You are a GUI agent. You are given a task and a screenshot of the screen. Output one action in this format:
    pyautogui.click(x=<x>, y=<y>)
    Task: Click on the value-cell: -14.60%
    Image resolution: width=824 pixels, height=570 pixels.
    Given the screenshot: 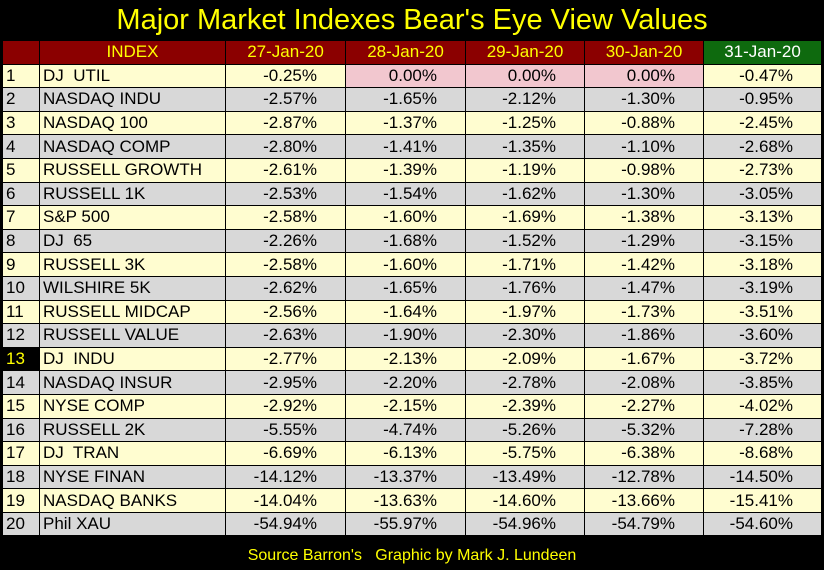 What is the action you would take?
    pyautogui.click(x=525, y=500)
    